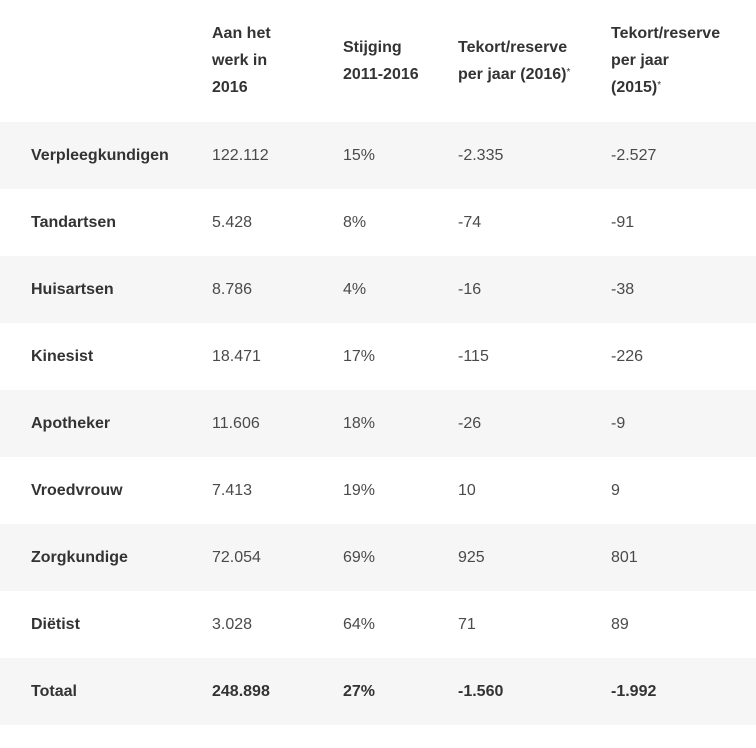  I want to click on cell-tekort-2015: 801, so click(624, 557).